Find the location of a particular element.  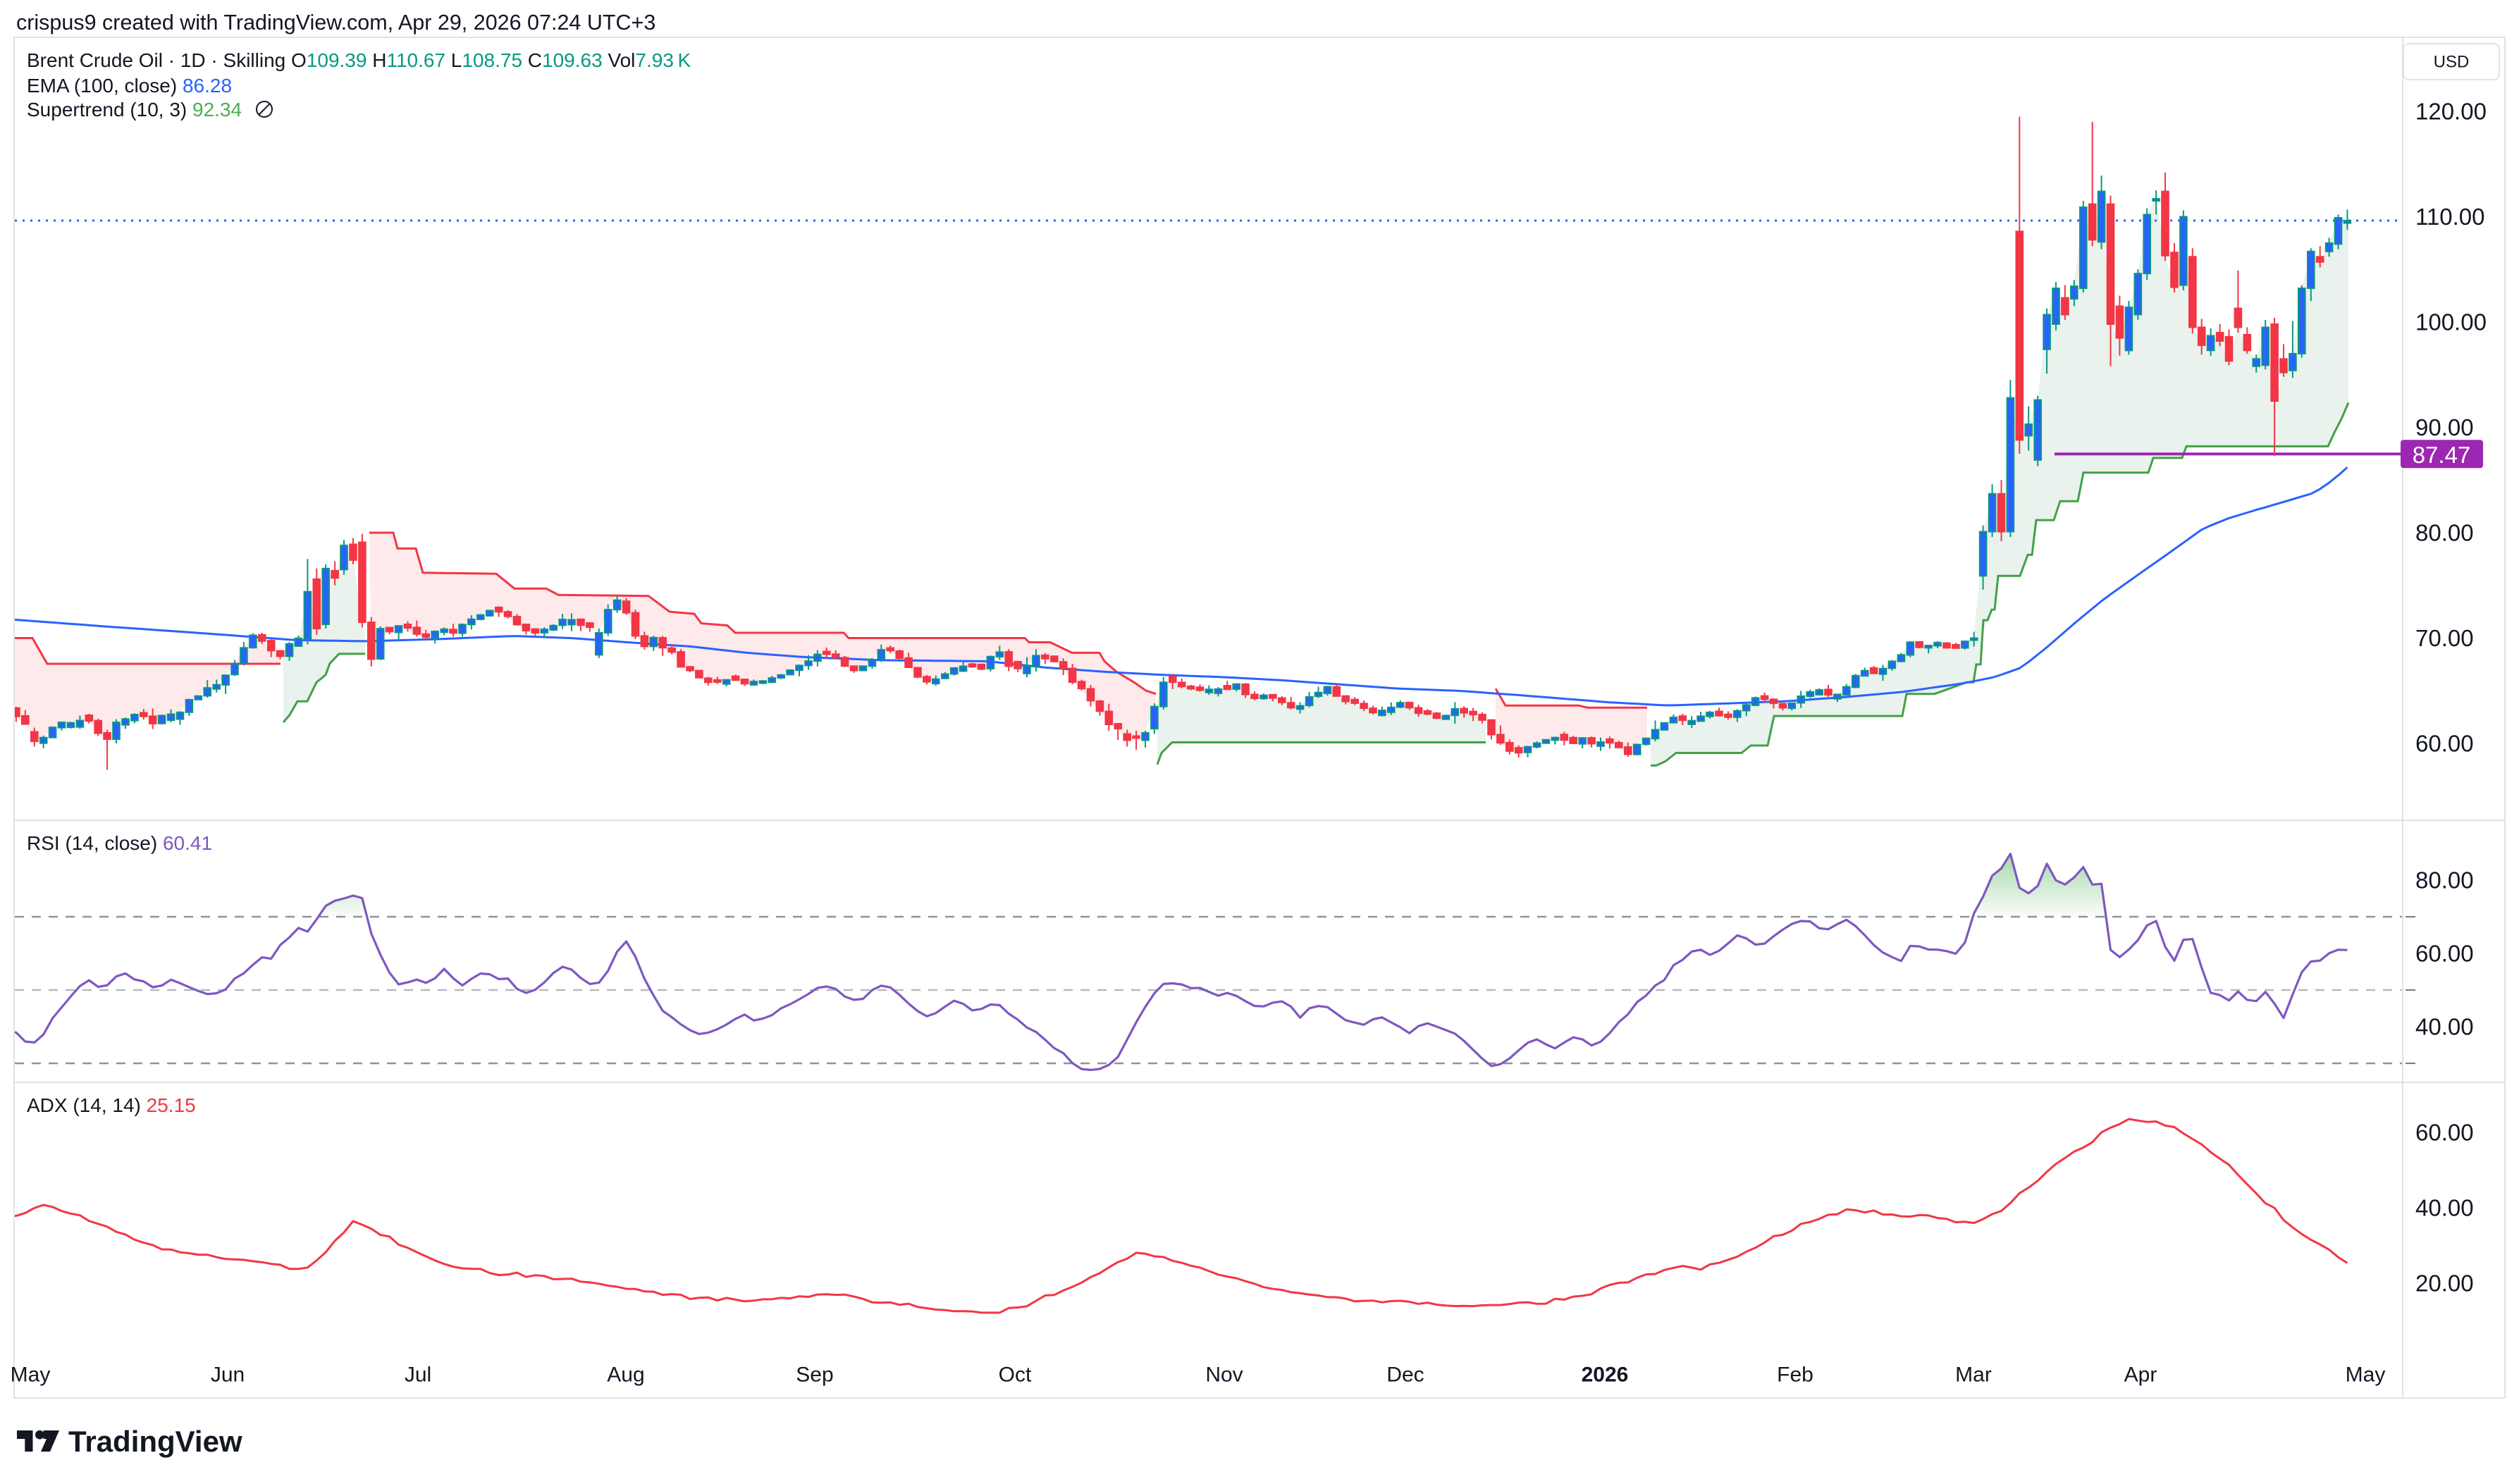

svg-text: Oct is located at coordinates (1015, 1375).